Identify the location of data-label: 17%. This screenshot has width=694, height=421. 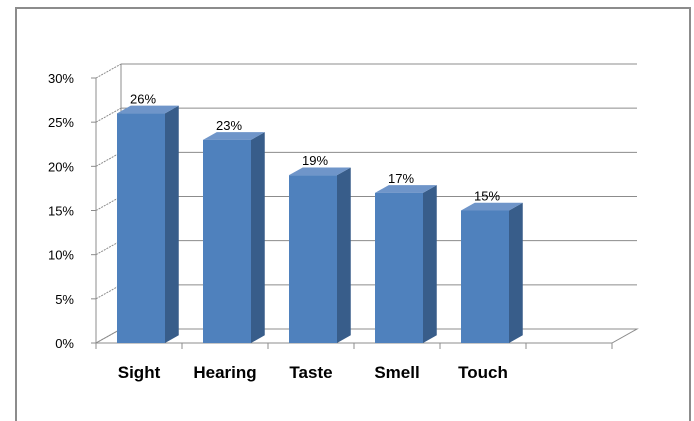
(401, 178).